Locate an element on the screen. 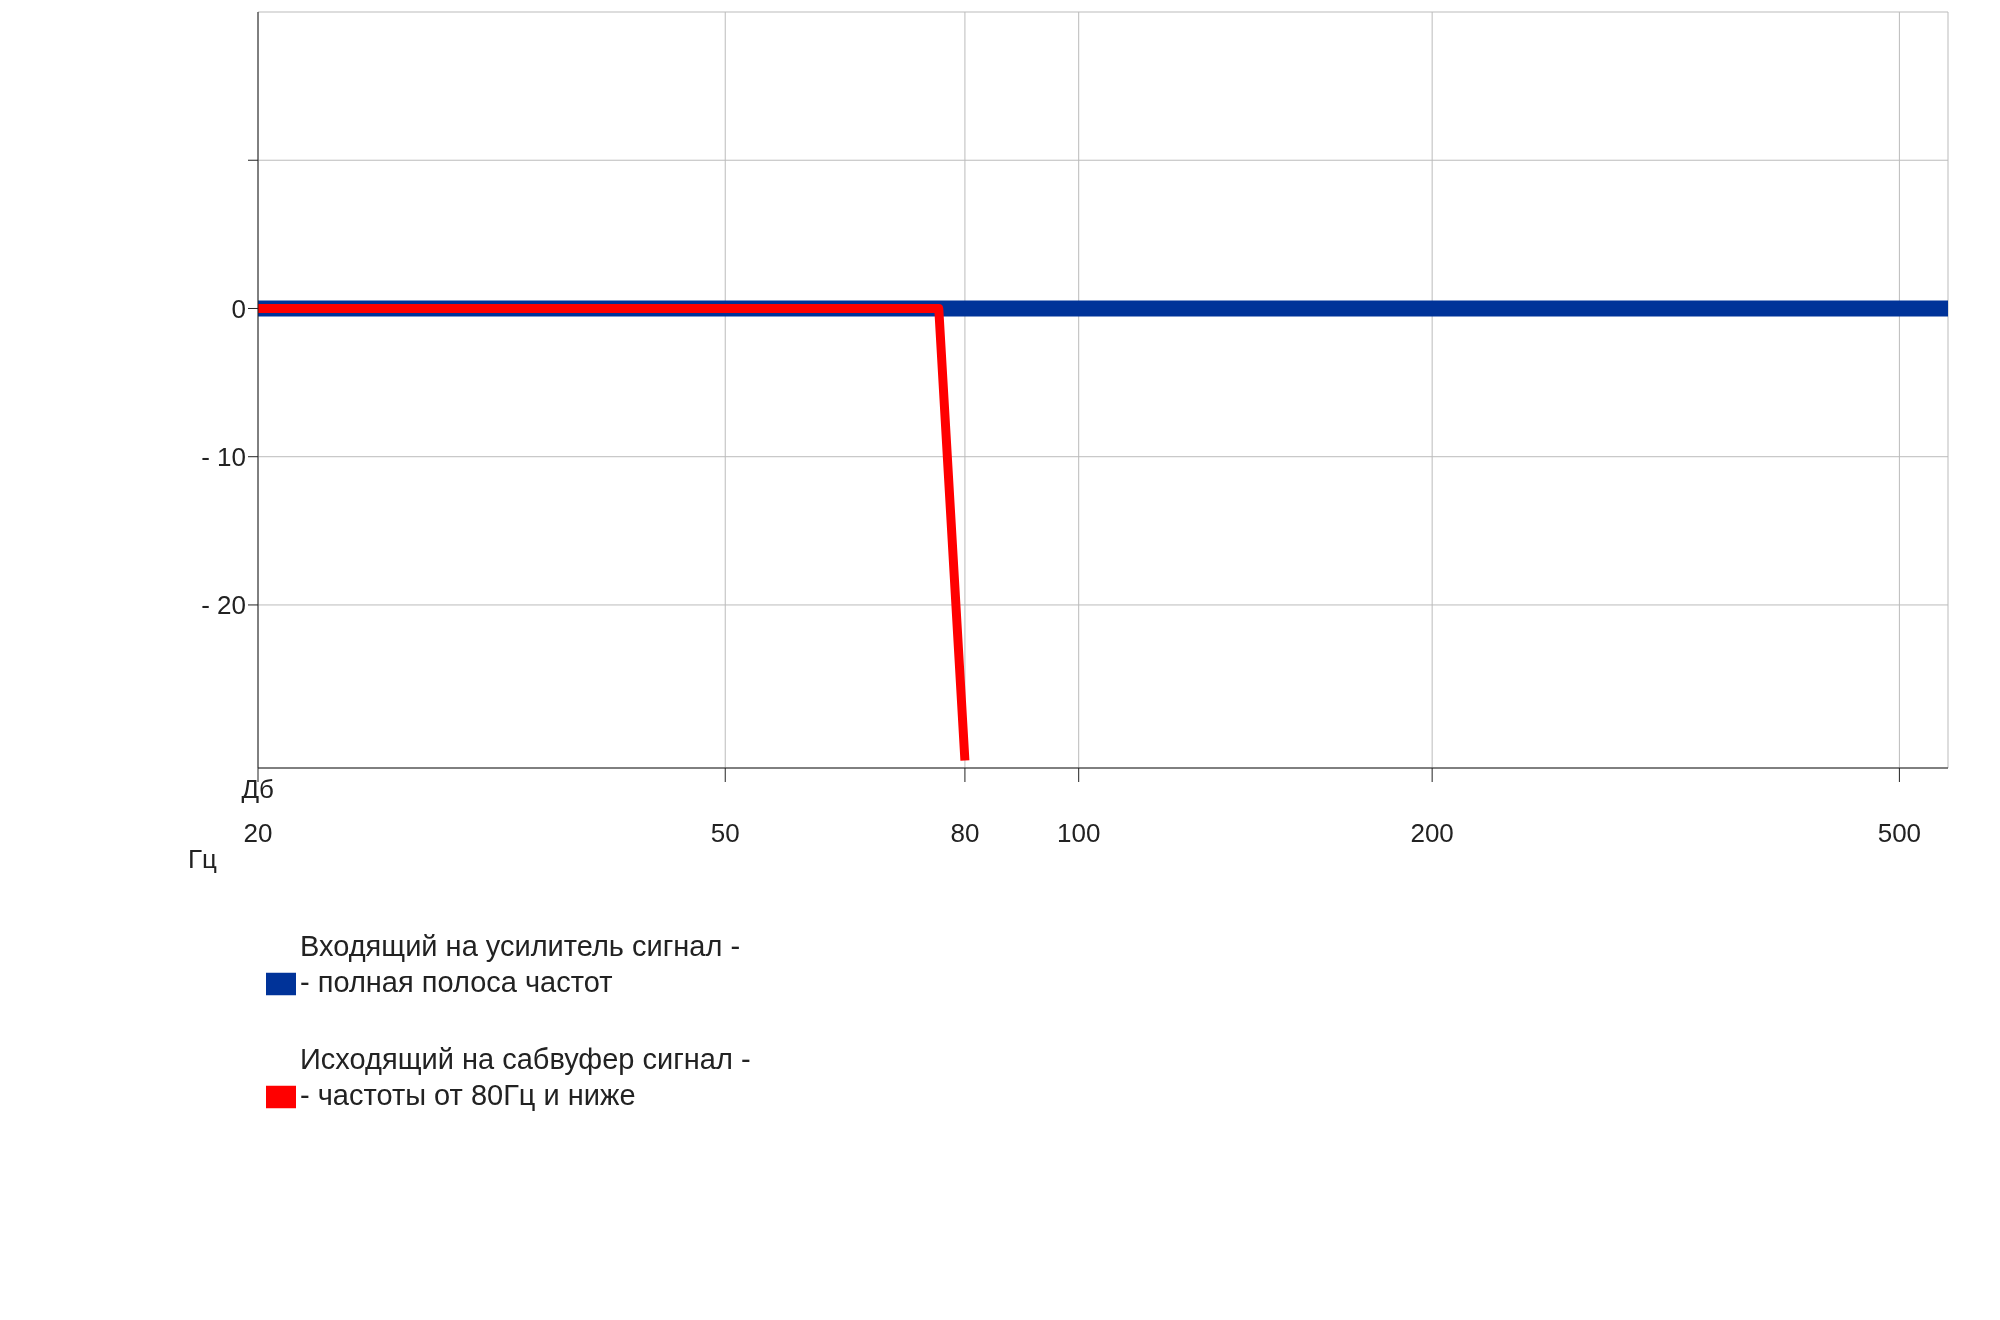  x-tick-label: 20 is located at coordinates (258, 833).